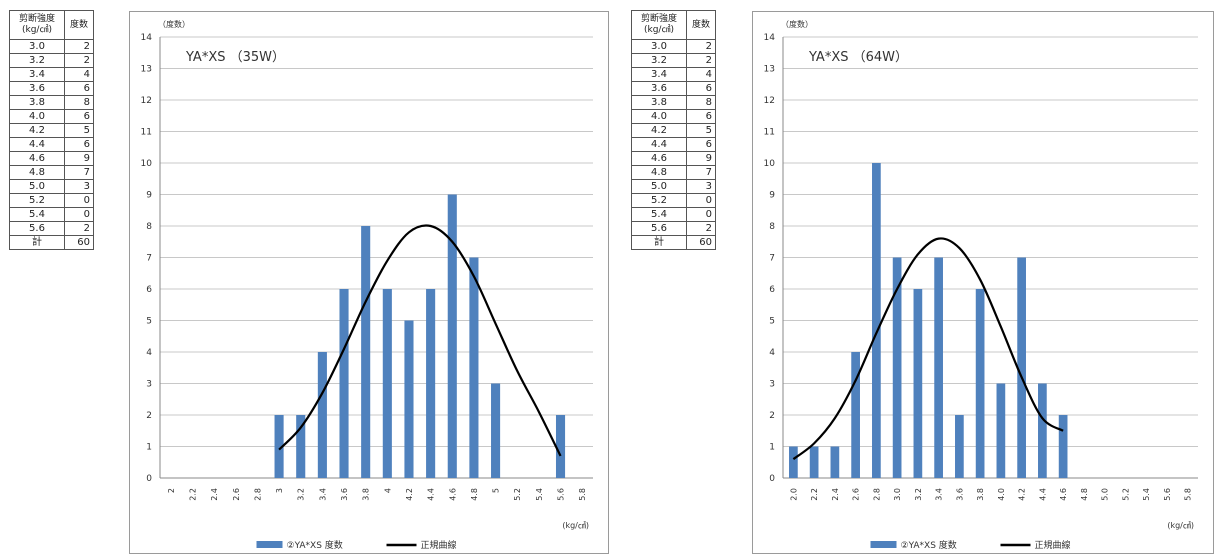  I want to click on x-tick-label: 4.6, so click(452, 494).